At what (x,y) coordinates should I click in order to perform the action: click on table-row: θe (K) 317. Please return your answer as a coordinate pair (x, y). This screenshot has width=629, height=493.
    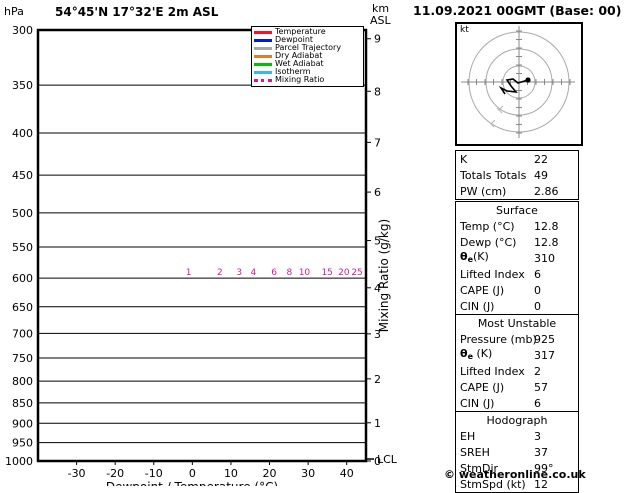
    Looking at the image, I should click on (517, 355).